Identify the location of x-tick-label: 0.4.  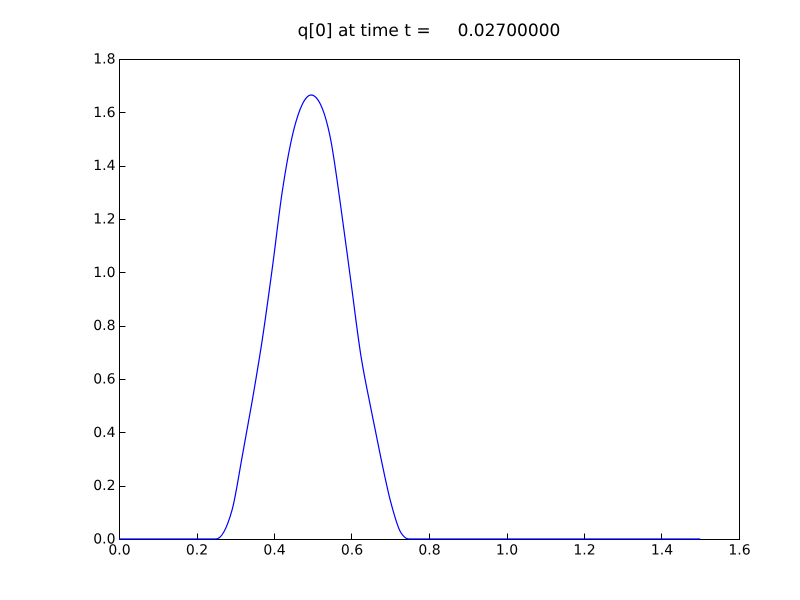
(274, 550).